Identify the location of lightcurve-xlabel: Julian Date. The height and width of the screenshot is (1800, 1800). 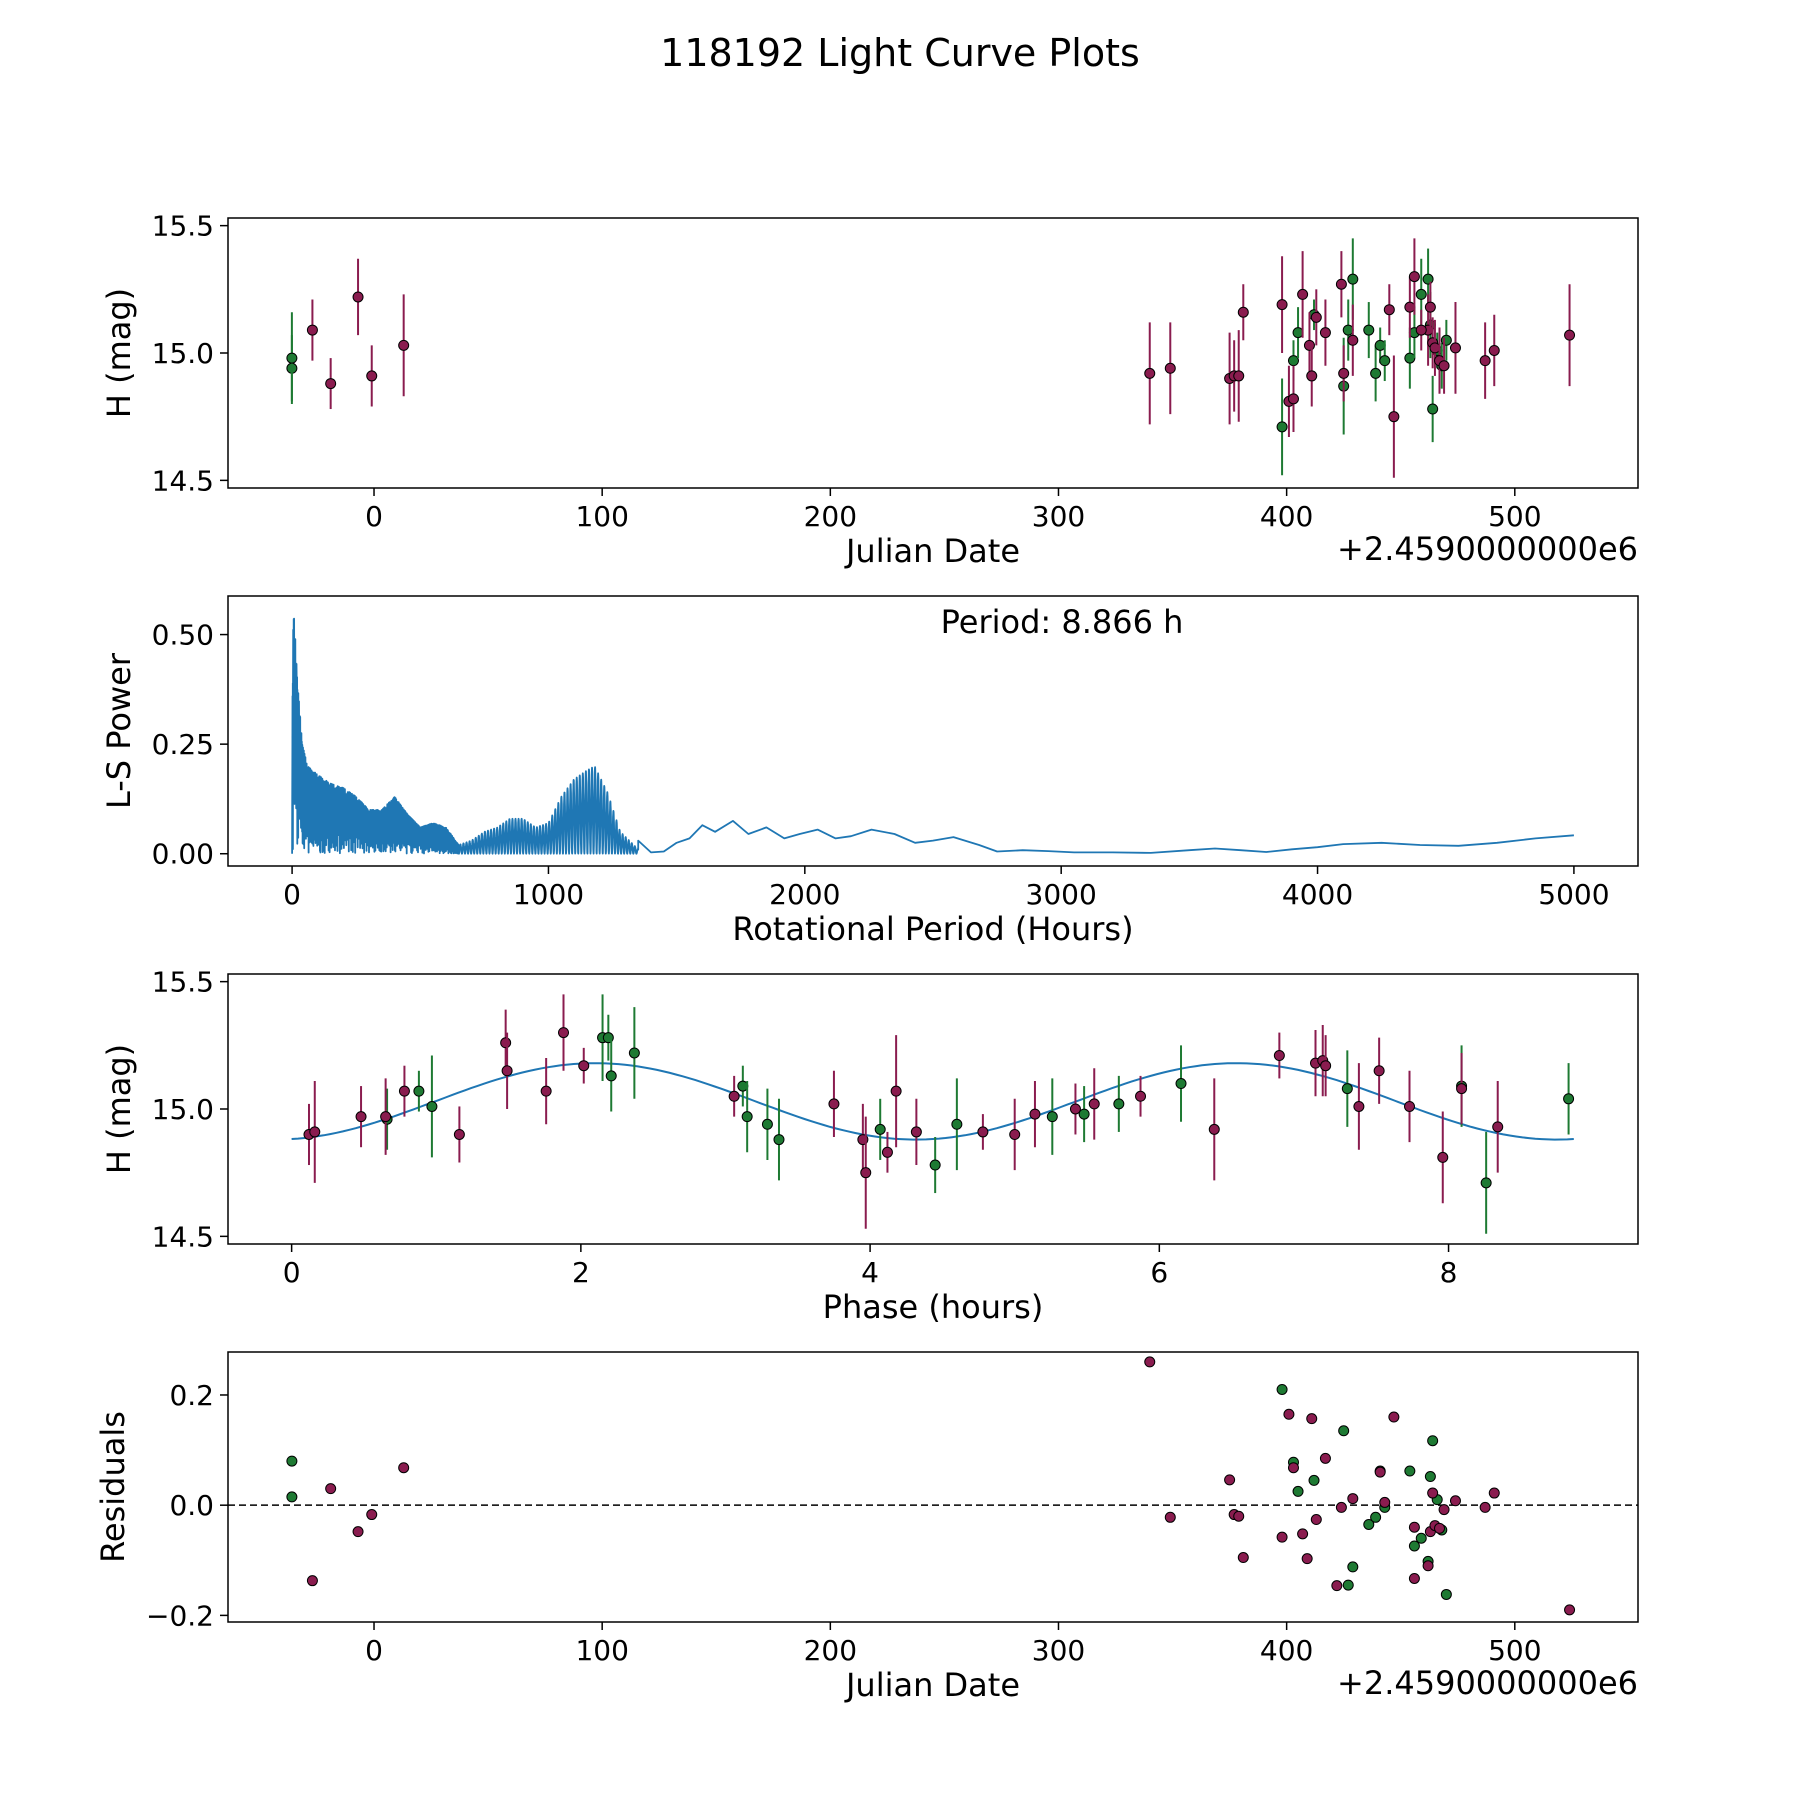
(932, 551).